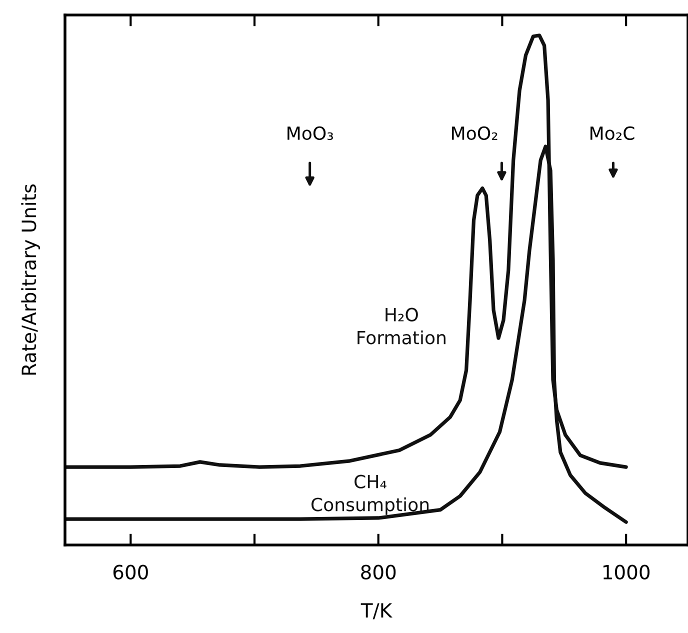 This screenshot has width=688, height=633. I want to click on annotation: MoO₃, so click(310, 133).